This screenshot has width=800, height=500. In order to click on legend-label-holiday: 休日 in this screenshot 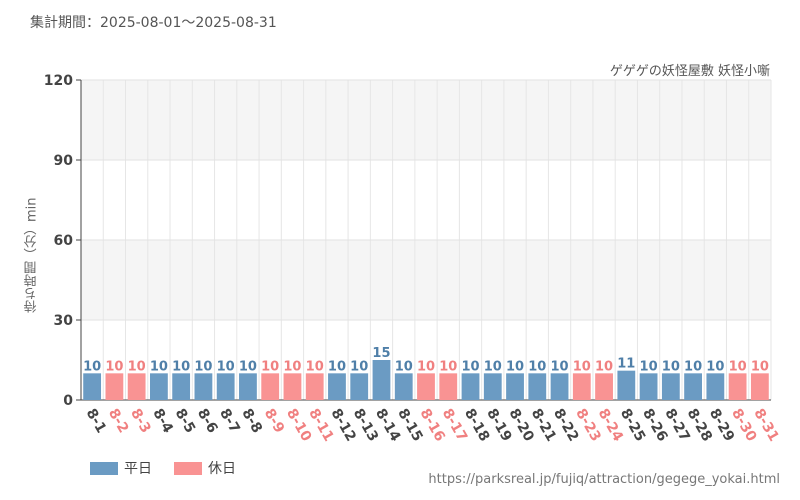, I will do `click(222, 469)`.